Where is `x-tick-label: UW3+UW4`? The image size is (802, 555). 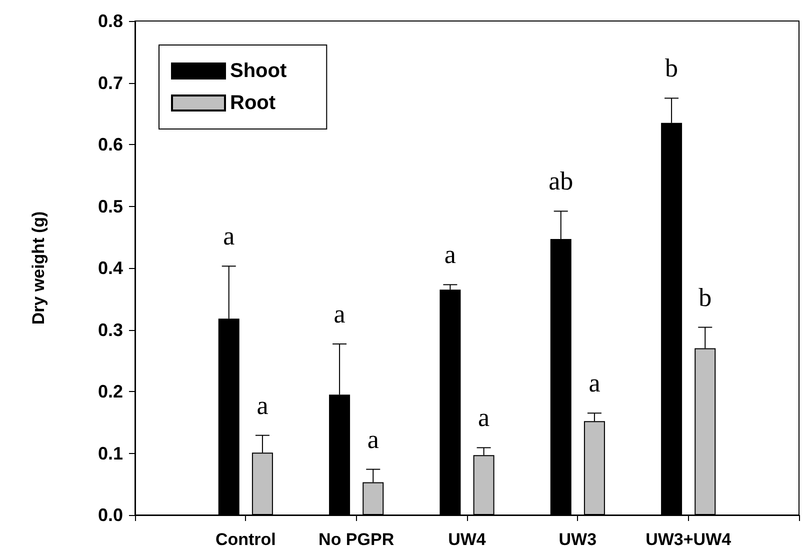 x-tick-label: UW3+UW4 is located at coordinates (689, 539).